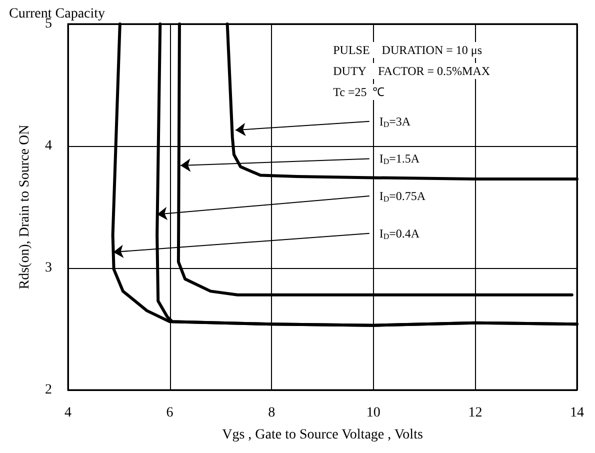 The height and width of the screenshot is (453, 595). I want to click on x-tick-label: 6, so click(170, 413).